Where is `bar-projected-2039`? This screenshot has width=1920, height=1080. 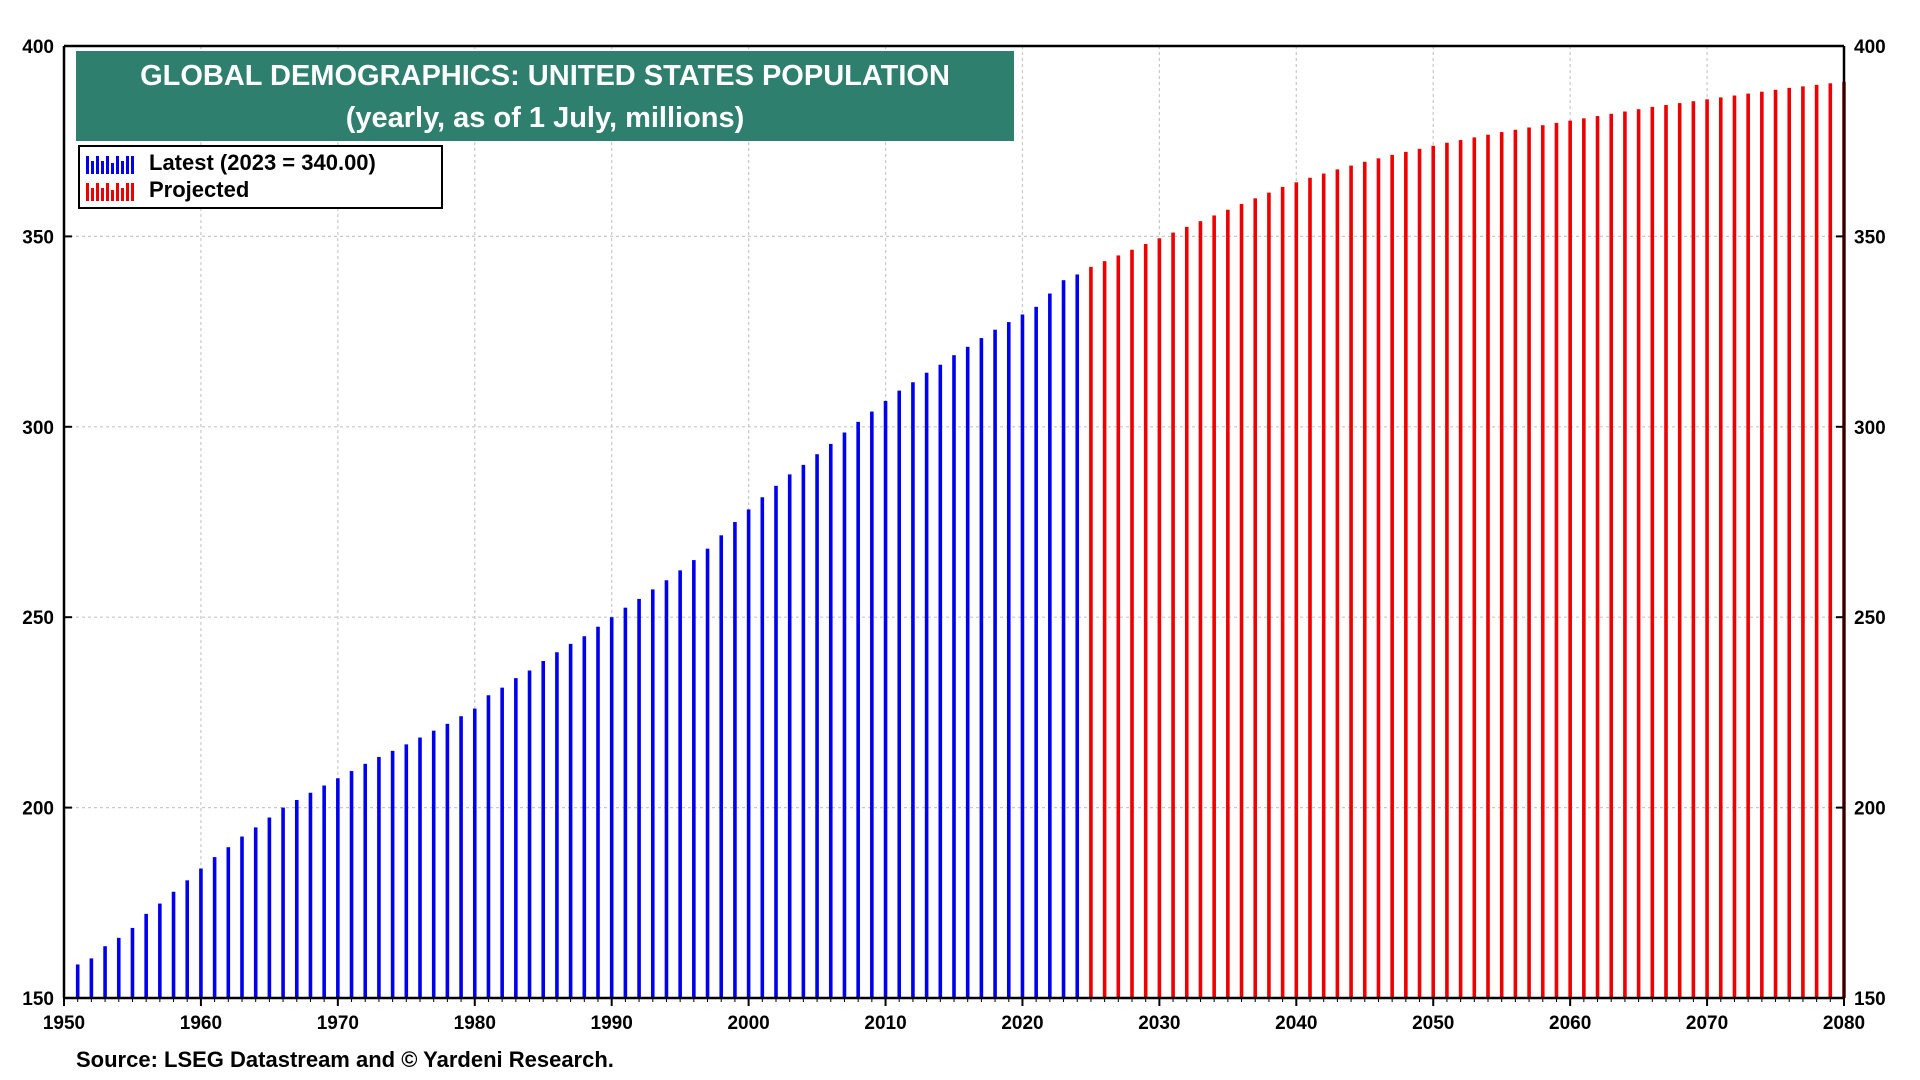
bar-projected-2039 is located at coordinates (1282, 592).